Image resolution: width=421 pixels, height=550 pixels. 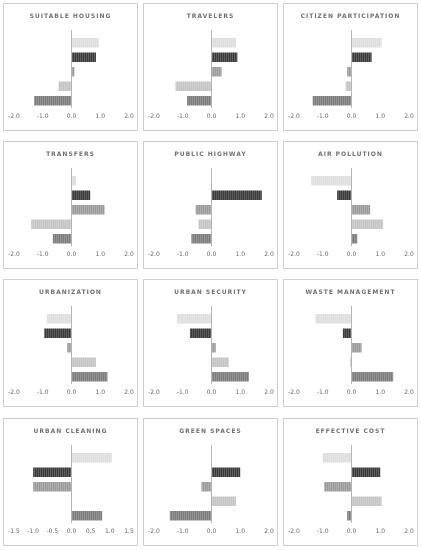 I want to click on chart-title: GREEN SPACES, so click(x=210, y=431).